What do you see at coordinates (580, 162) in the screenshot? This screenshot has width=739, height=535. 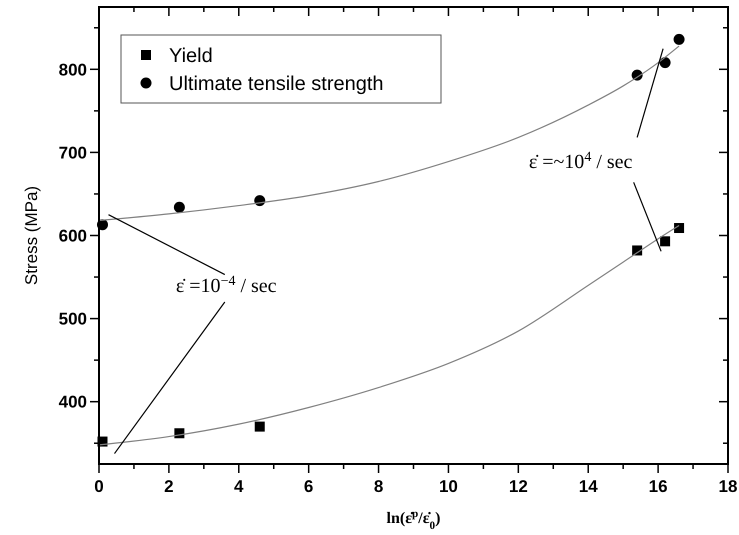 I see `annotation: ε̇ =~10$^{4}$ / sec` at bounding box center [580, 162].